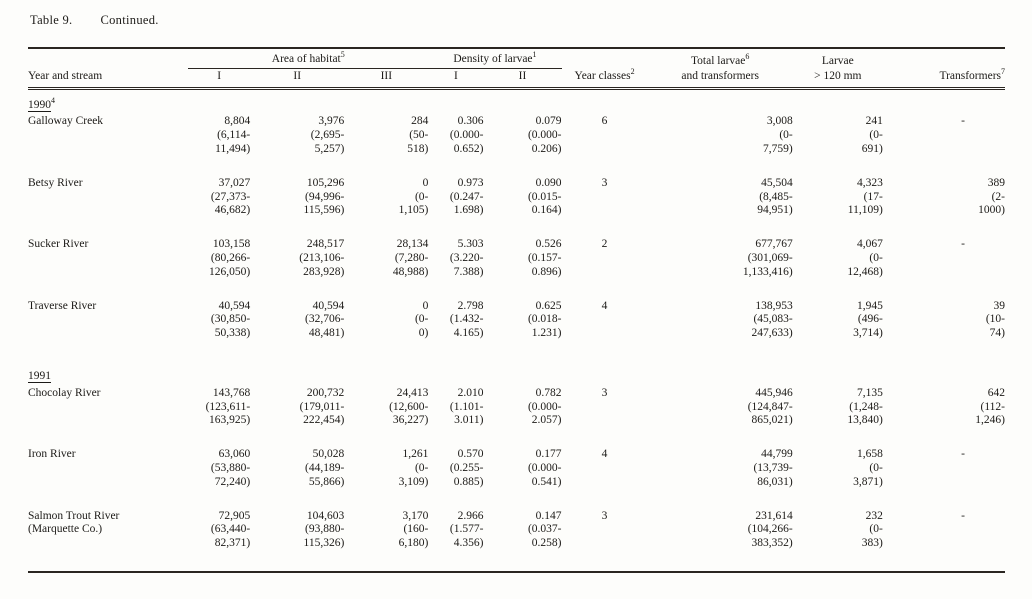  Describe the element at coordinates (544, 319) in the screenshot. I see `value-cell: 0.625 (0.018- 1.231)` at that location.